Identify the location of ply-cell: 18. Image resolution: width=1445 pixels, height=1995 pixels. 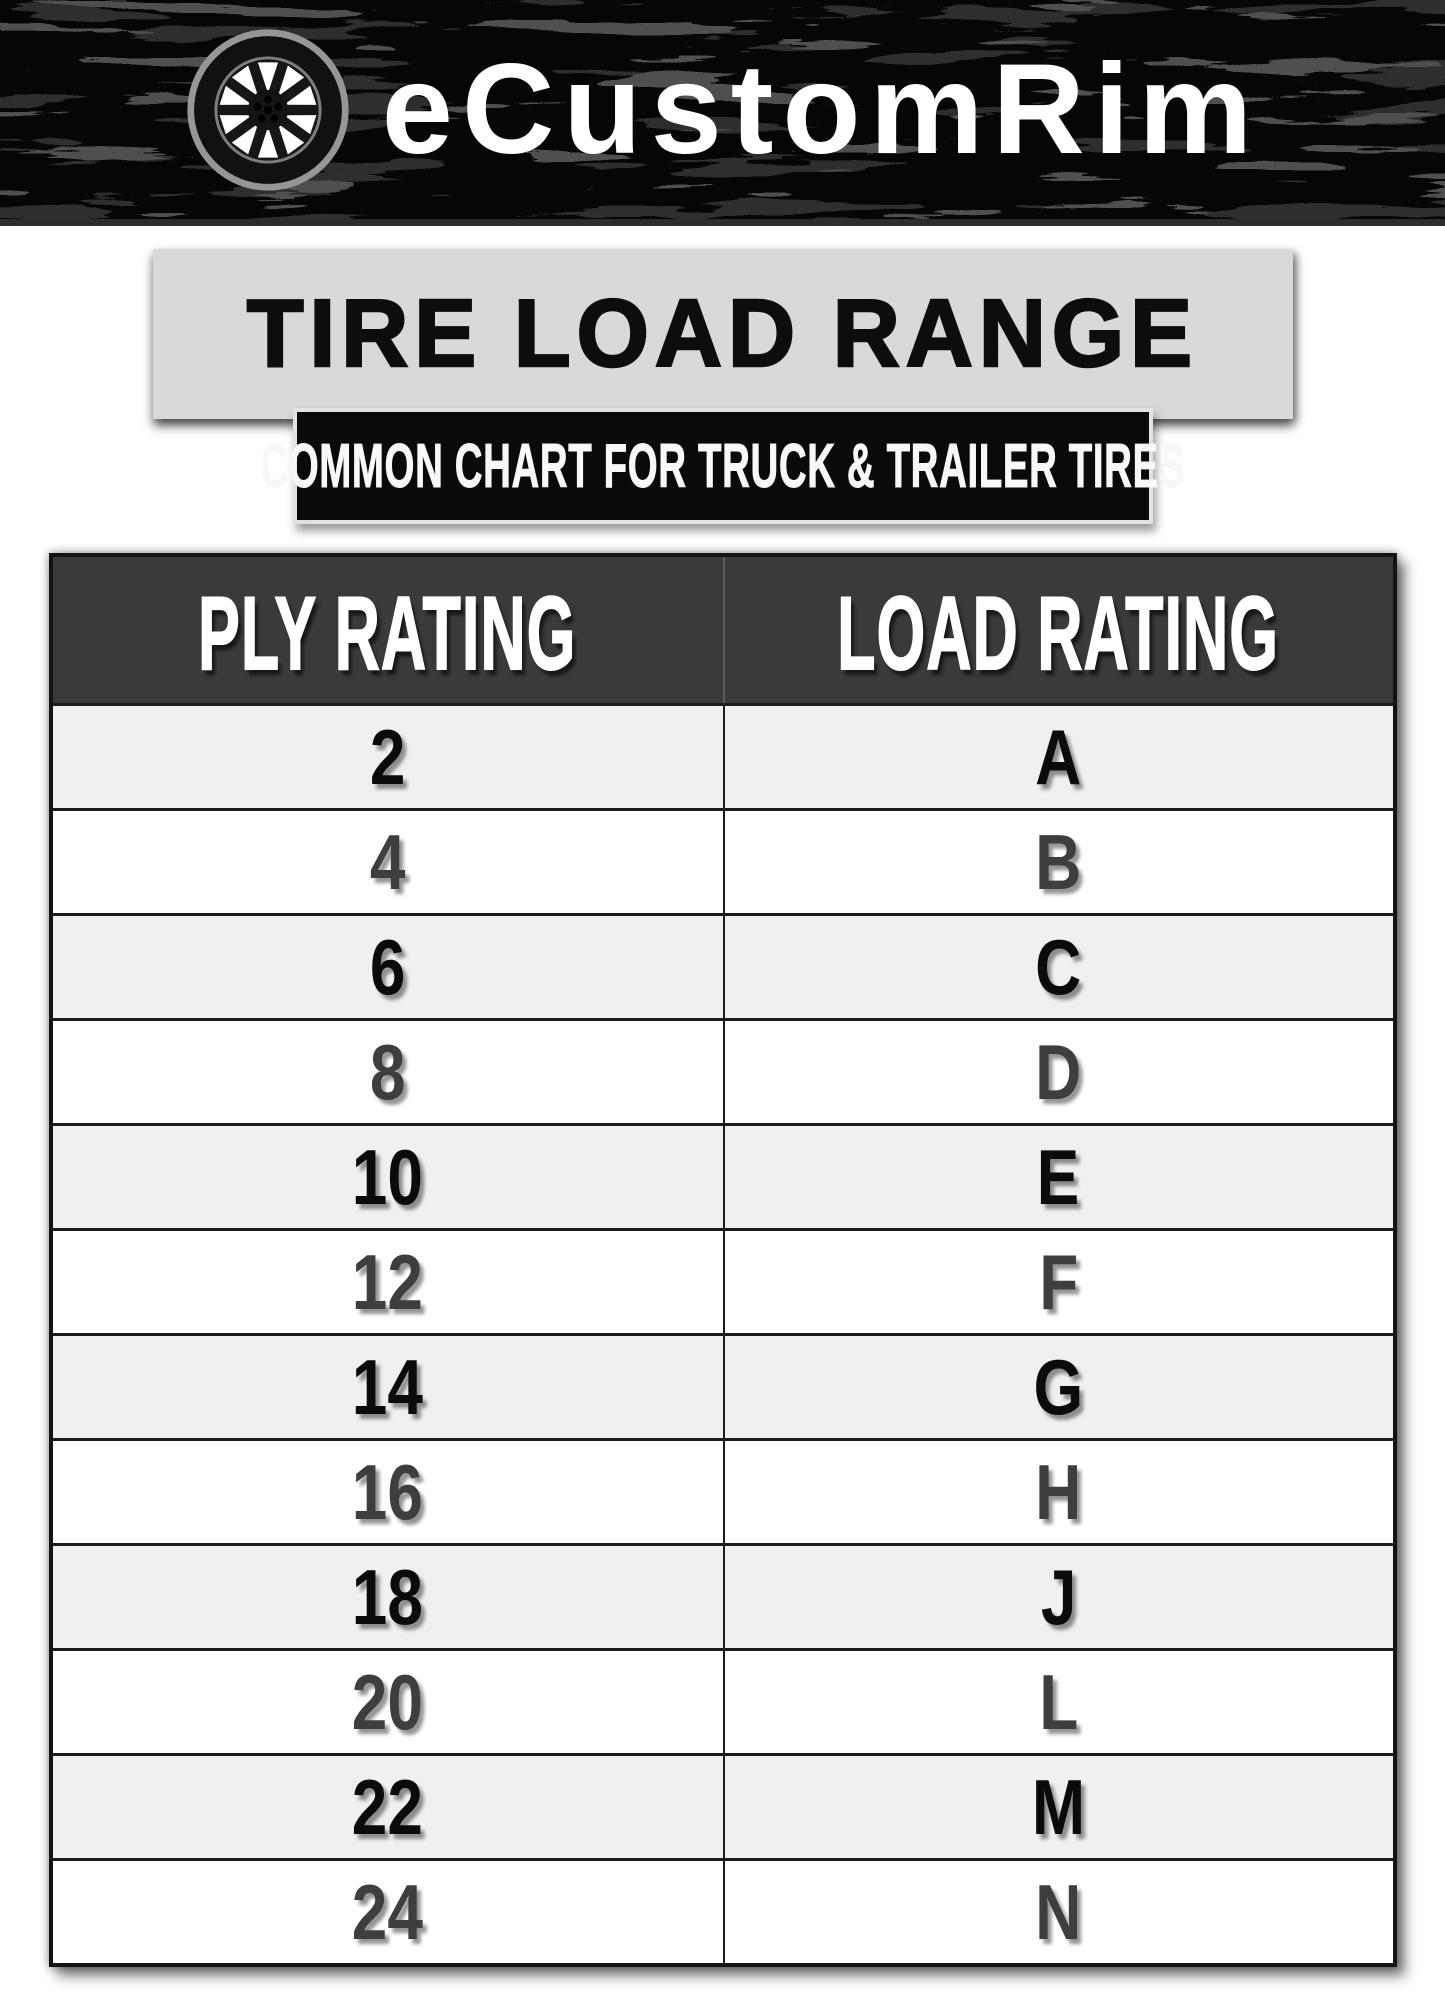
(388, 1597).